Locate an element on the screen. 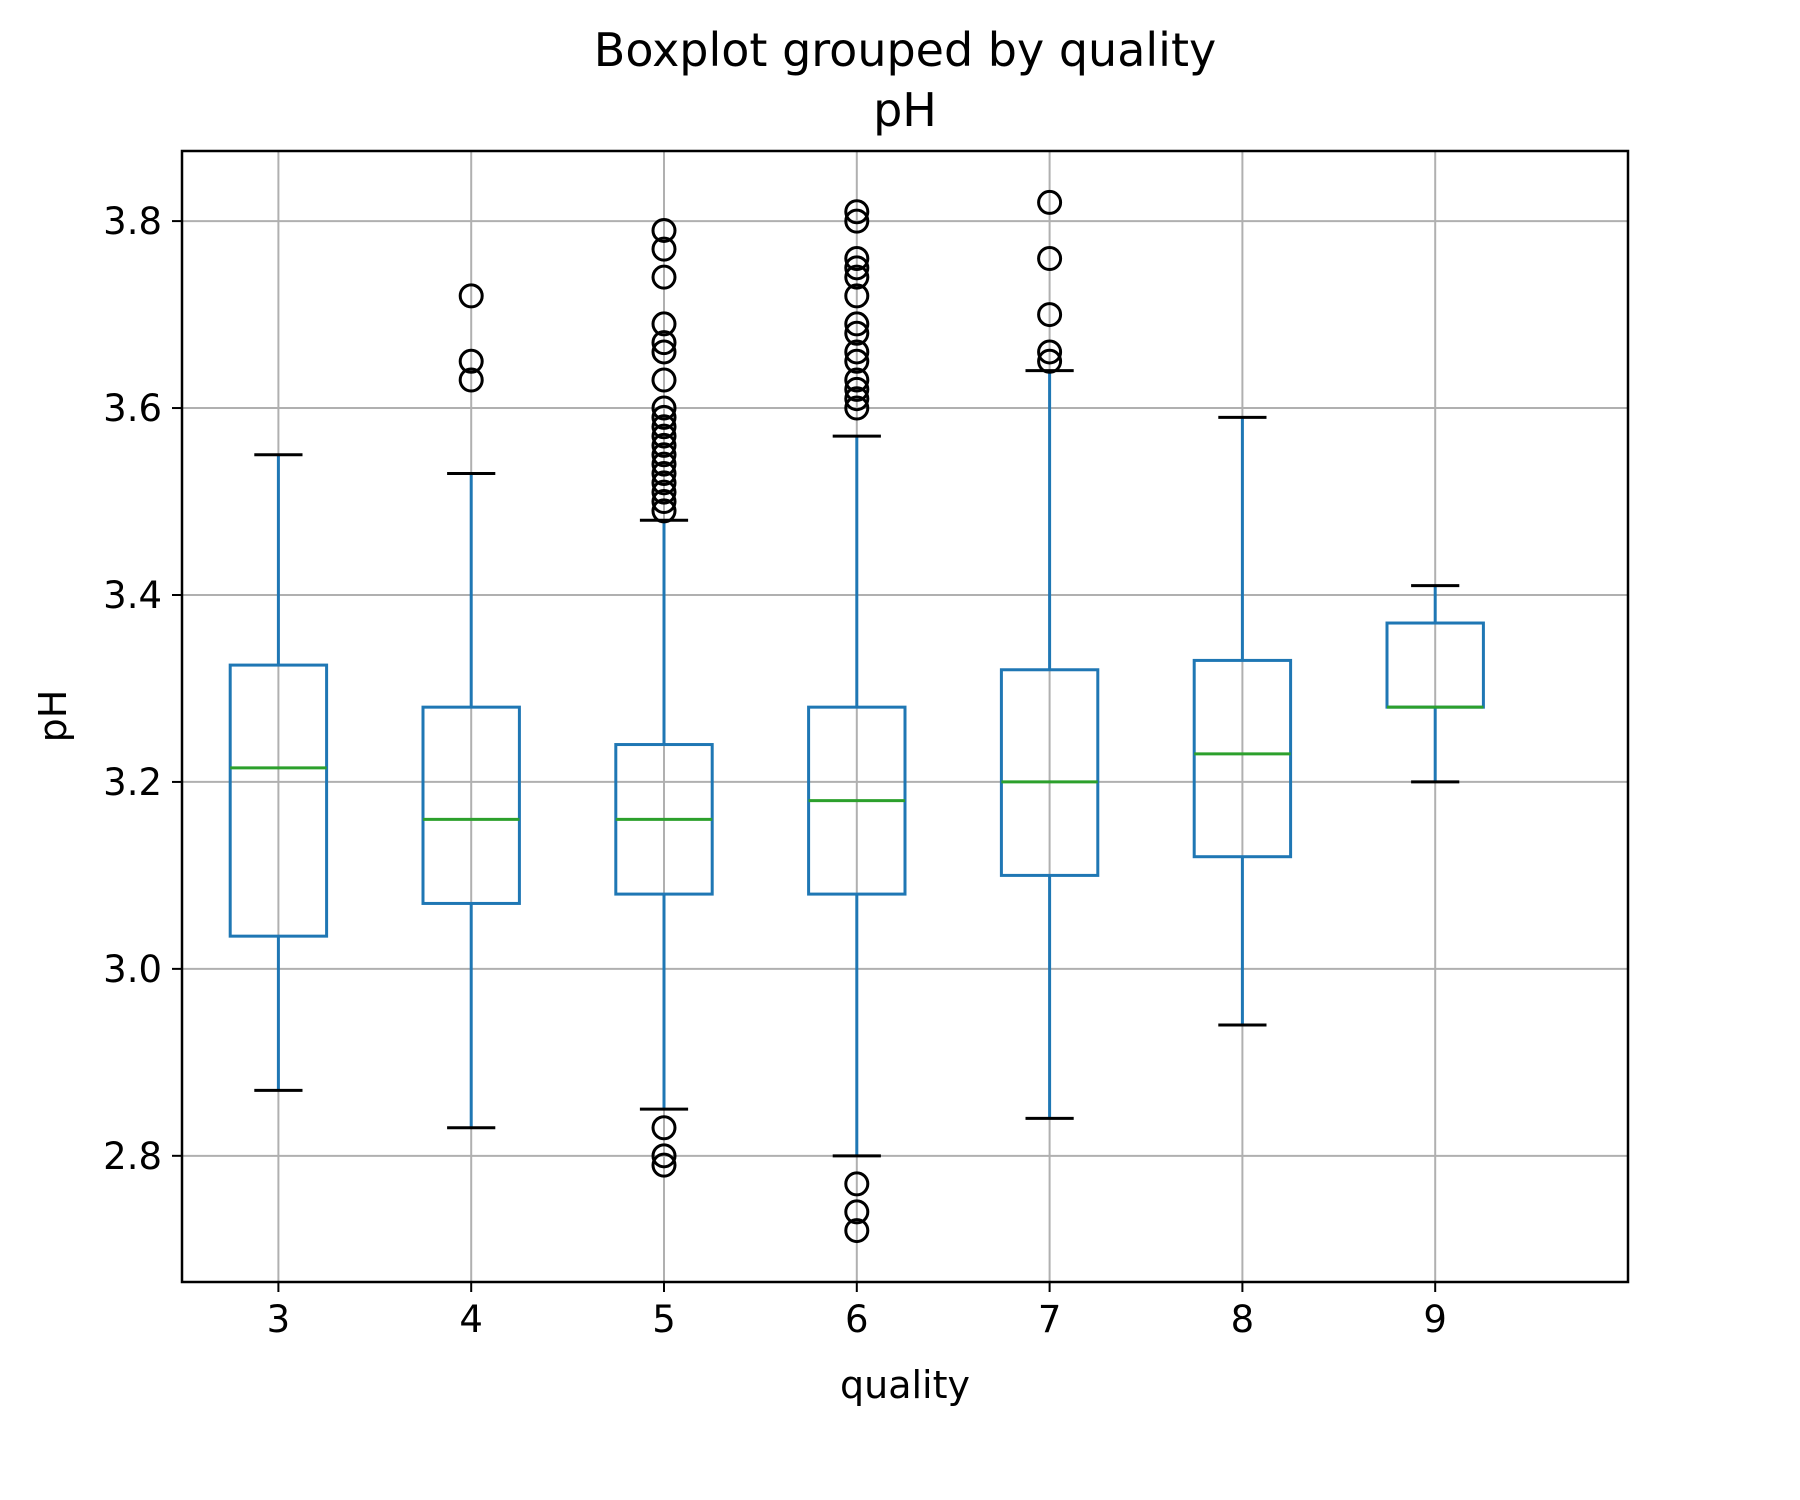 The image size is (1800, 1500). y-tick-label: 3.8 is located at coordinates (132, 221).